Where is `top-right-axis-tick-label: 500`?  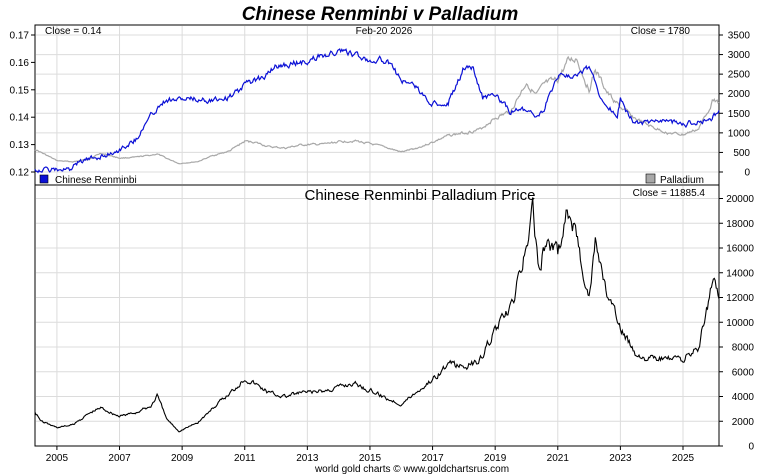
top-right-axis-tick-label: 500 is located at coordinates (741, 153).